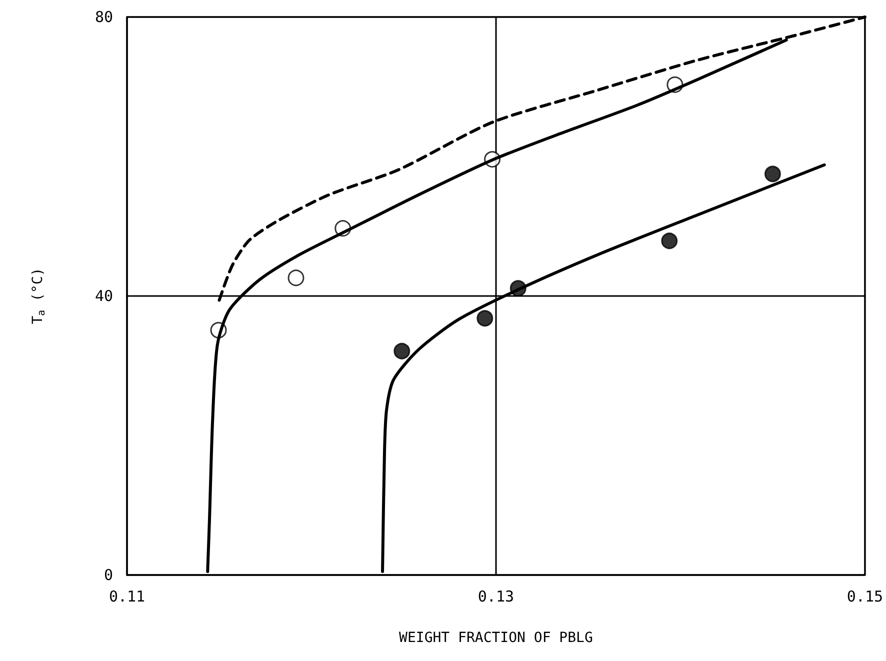 This screenshot has width=886, height=661. What do you see at coordinates (103, 17) in the screenshot?
I see `y-tick-label: 80` at bounding box center [103, 17].